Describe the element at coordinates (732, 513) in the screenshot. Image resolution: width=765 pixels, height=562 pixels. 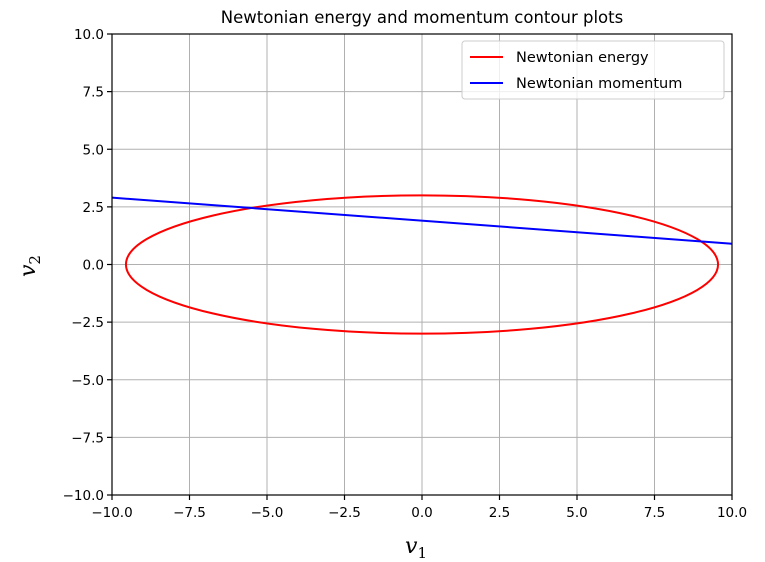
I see `x-tick-label: 10.0` at that location.